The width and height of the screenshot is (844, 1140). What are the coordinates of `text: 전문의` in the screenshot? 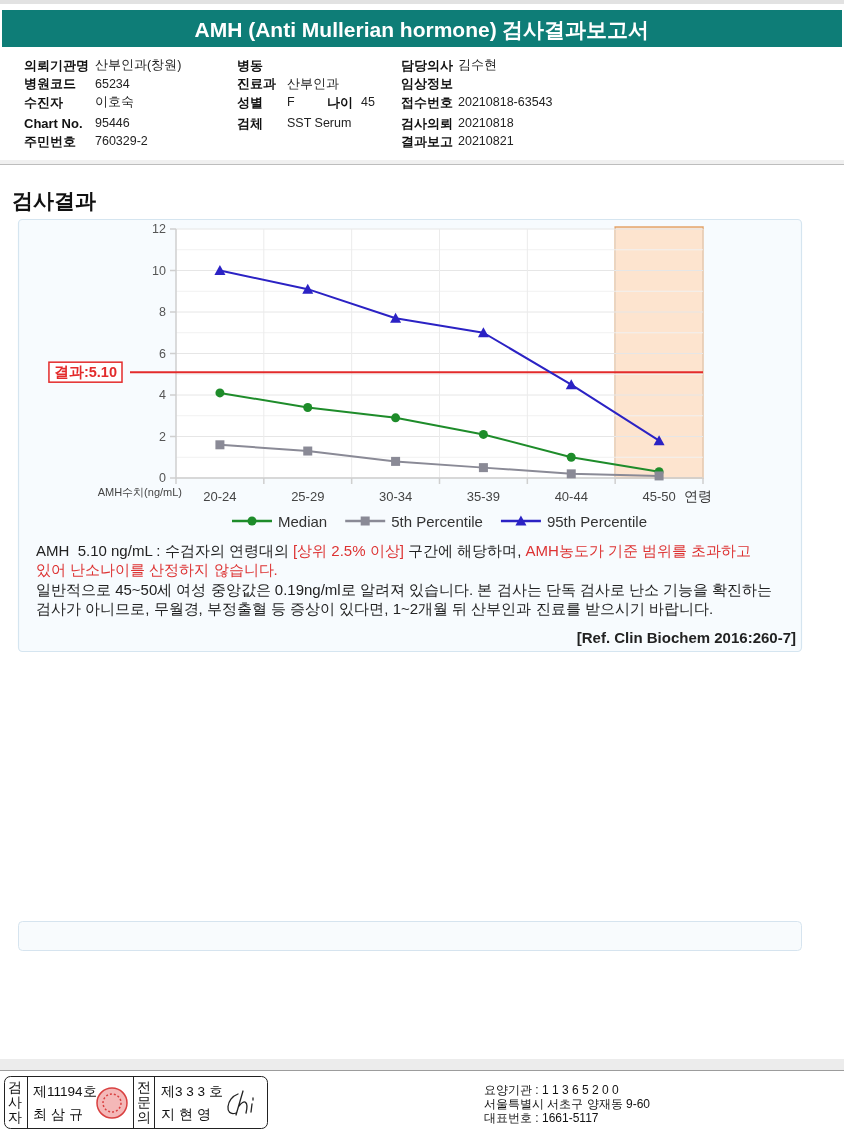 It's located at (144, 1102).